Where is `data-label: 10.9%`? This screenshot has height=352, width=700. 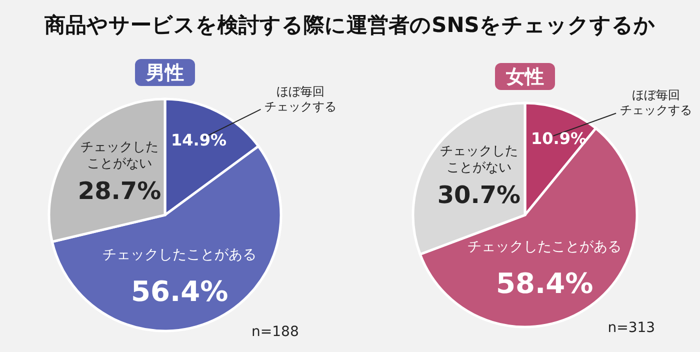
data-label: 10.9% is located at coordinates (559, 138).